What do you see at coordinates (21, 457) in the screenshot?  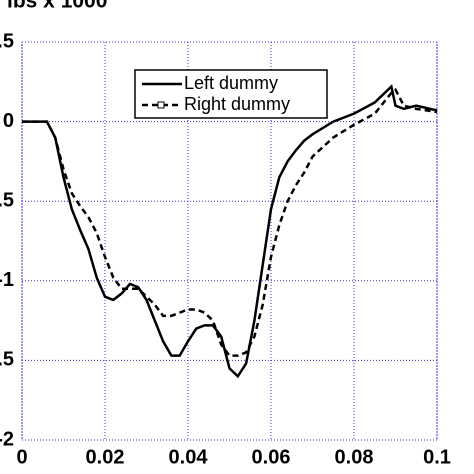 I see `x-tick-label: 0` at bounding box center [21, 457].